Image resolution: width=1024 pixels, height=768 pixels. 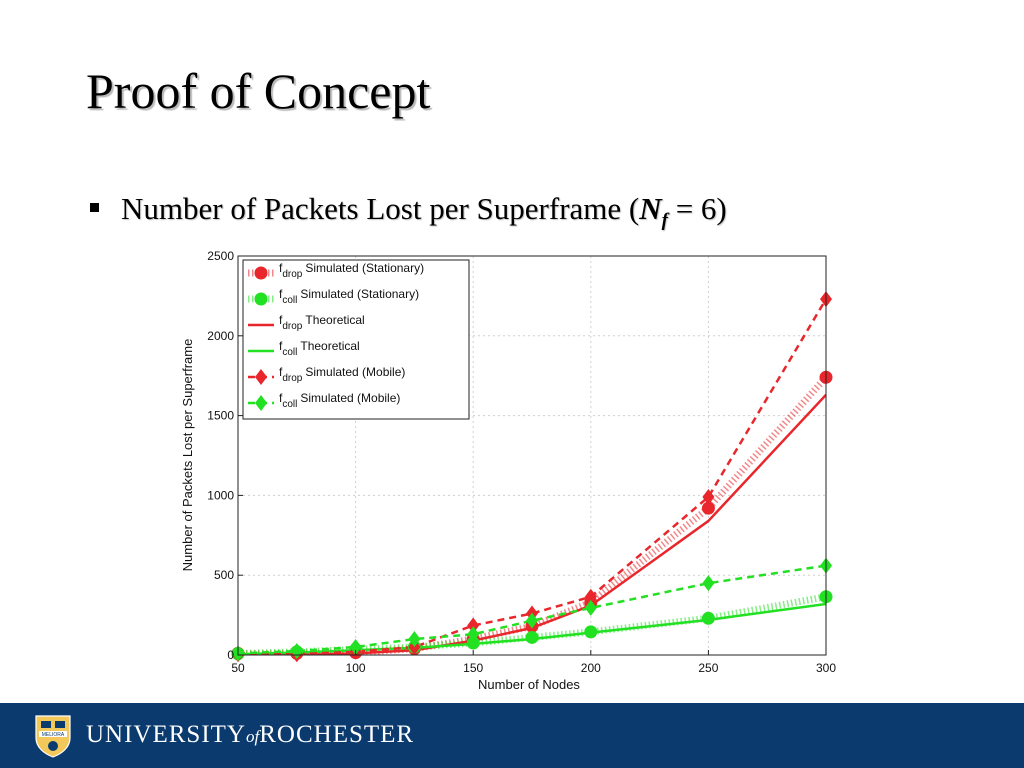 What do you see at coordinates (319, 348) in the screenshot?
I see `legend-entry-label: fcoll Theoretical` at bounding box center [319, 348].